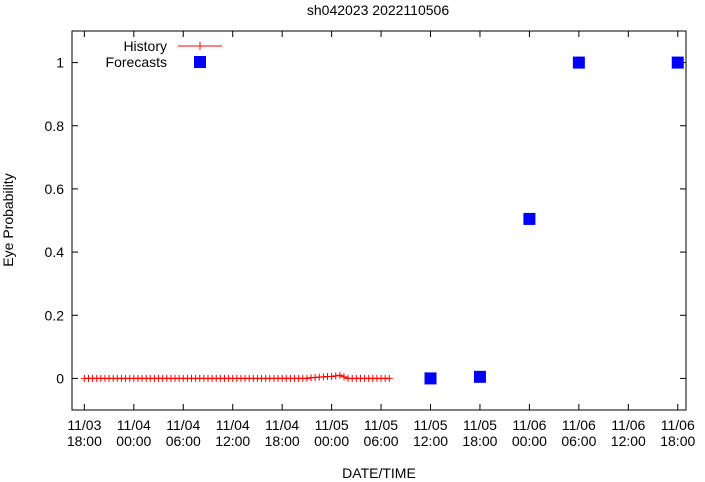 The height and width of the screenshot is (482, 705). I want to click on legend: History Forecasts, so click(164, 54).